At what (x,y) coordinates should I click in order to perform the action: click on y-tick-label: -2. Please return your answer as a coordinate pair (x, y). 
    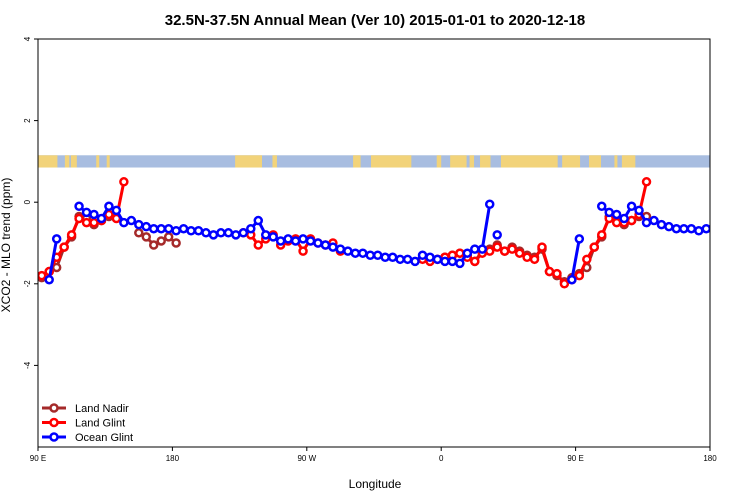
    Looking at the image, I should click on (27, 284).